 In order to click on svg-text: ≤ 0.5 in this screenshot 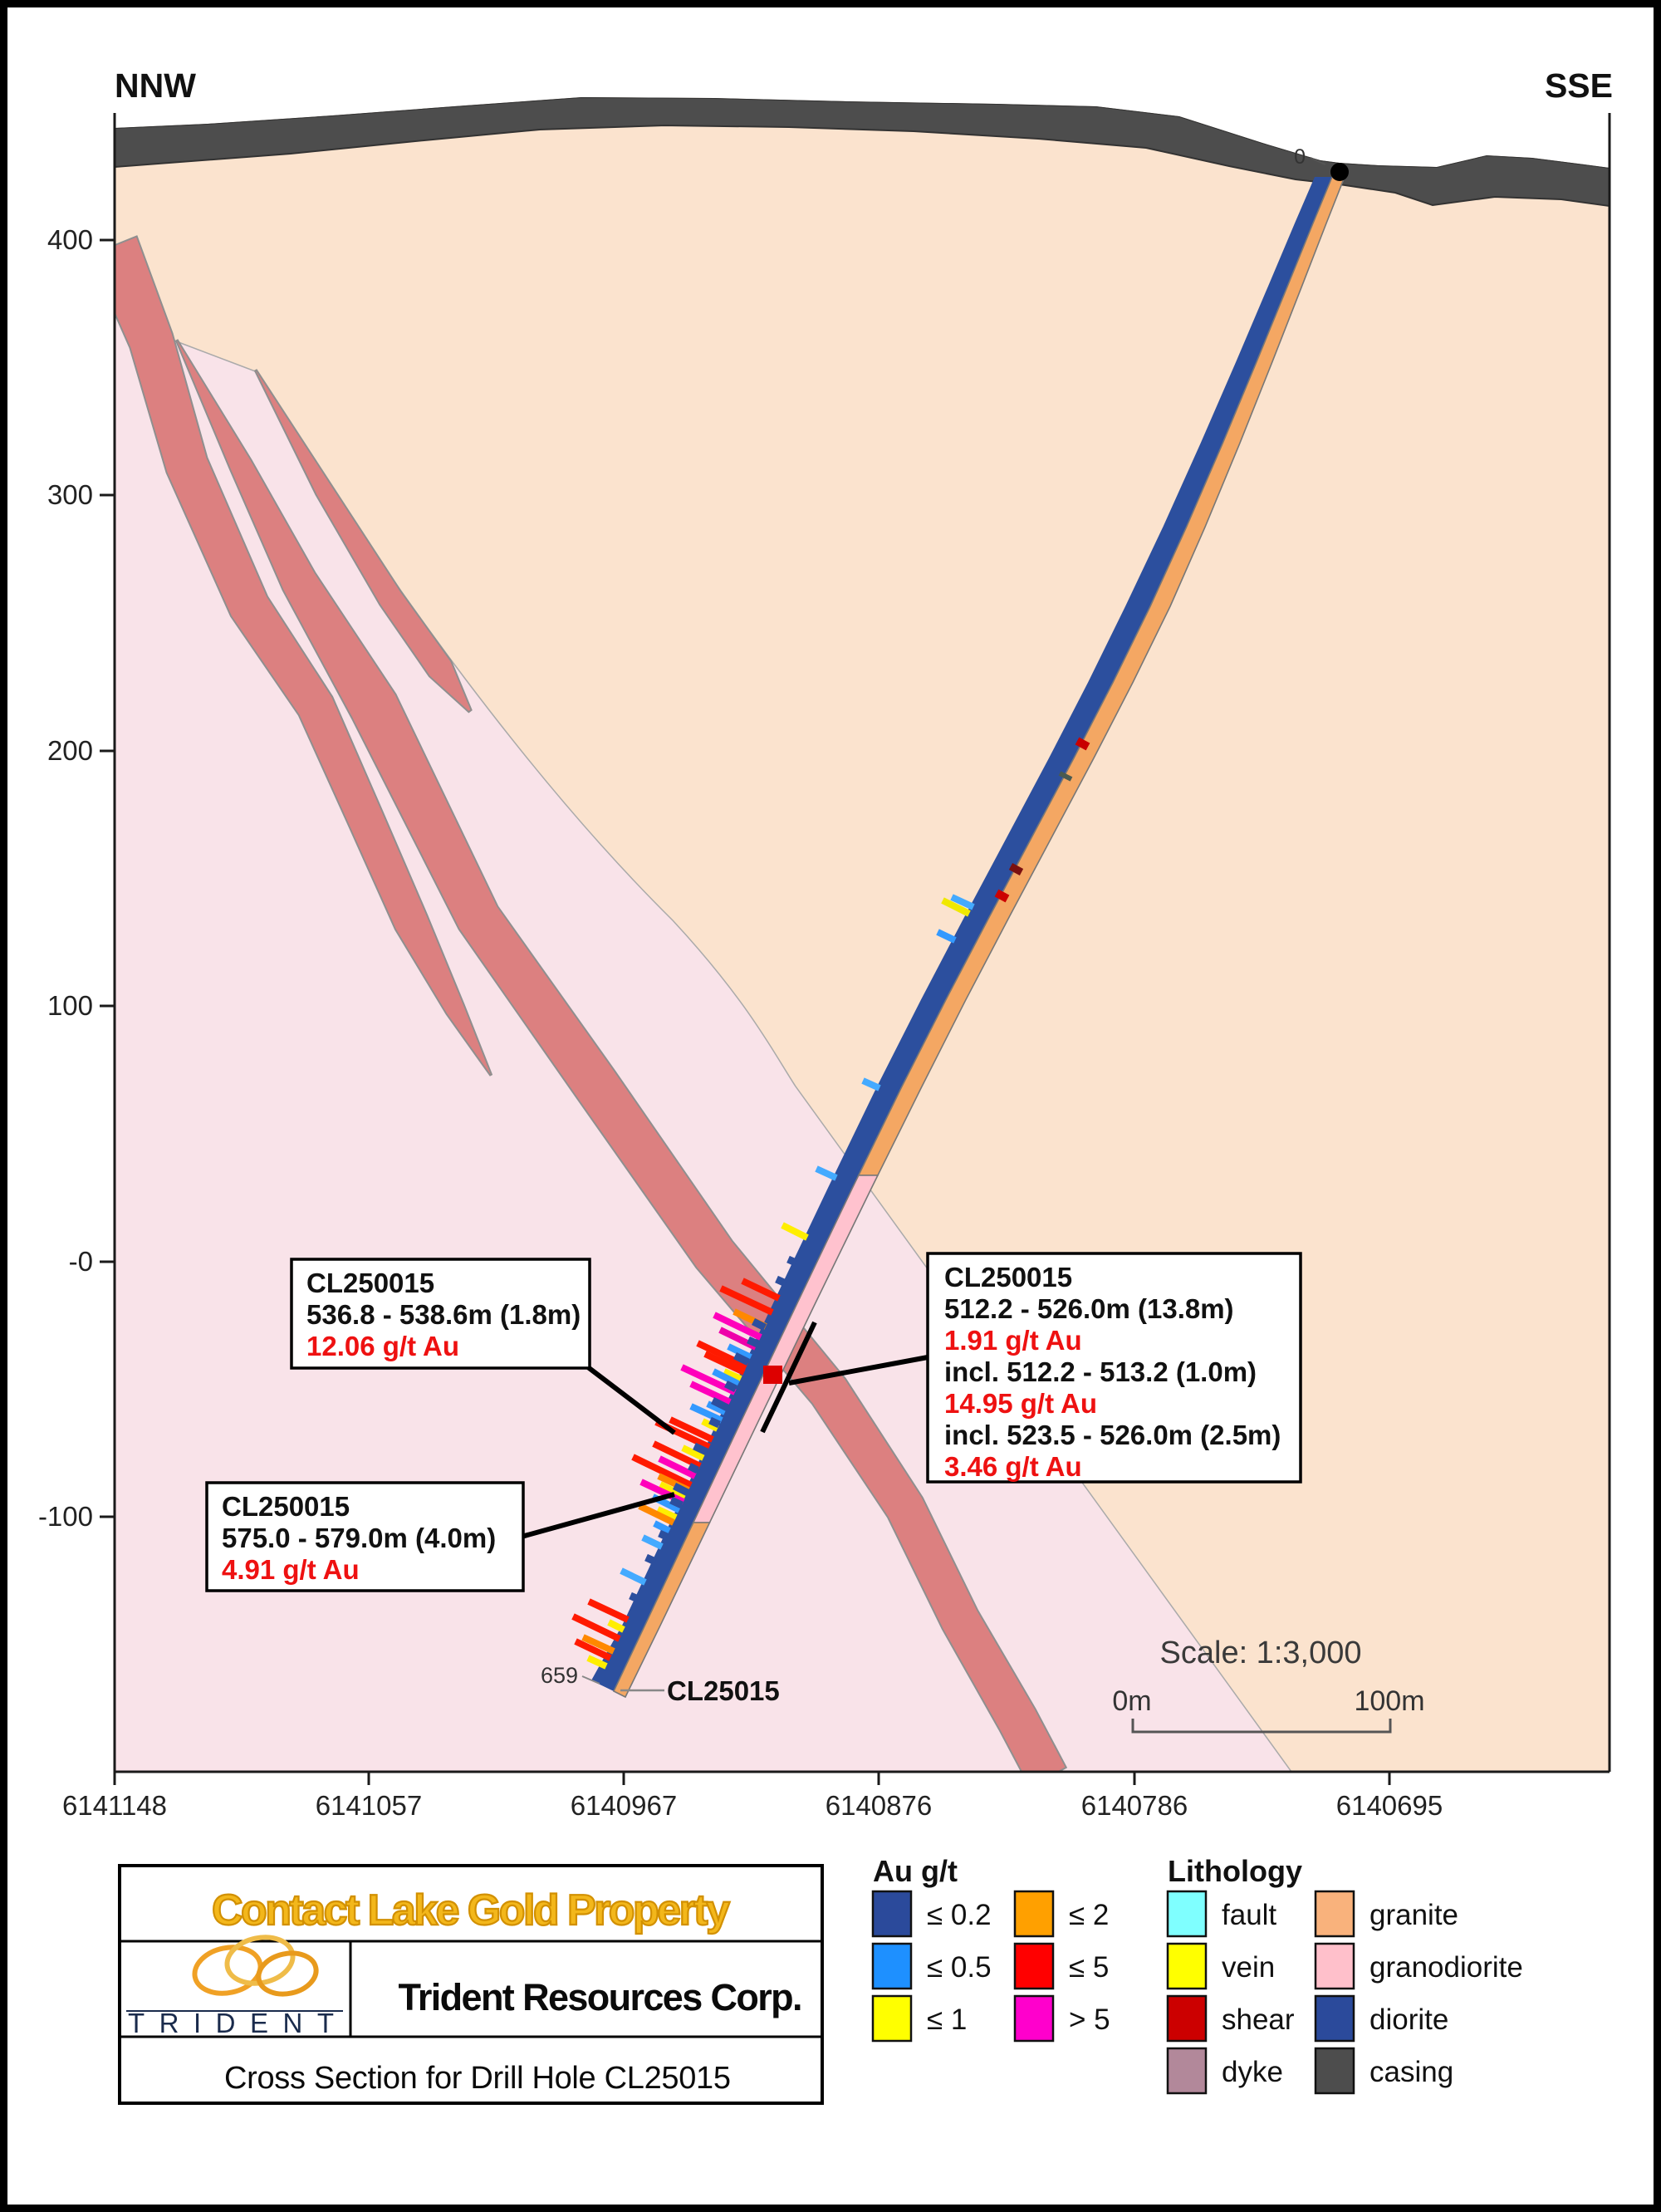, I will do `click(959, 1967)`.